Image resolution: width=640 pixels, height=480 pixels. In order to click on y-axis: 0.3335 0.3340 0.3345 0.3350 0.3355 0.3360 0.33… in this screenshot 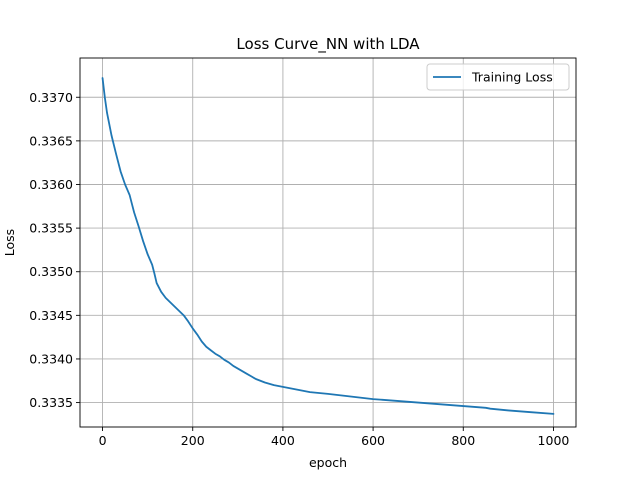, I will do `click(54, 250)`.